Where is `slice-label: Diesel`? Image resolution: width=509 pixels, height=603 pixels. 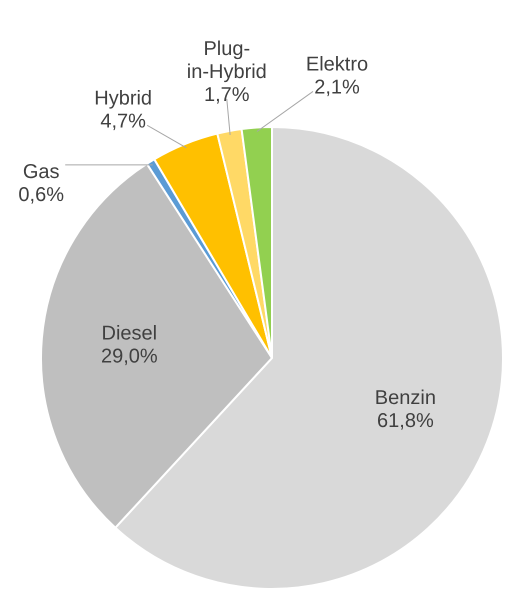
slice-label: Diesel is located at coordinates (130, 333).